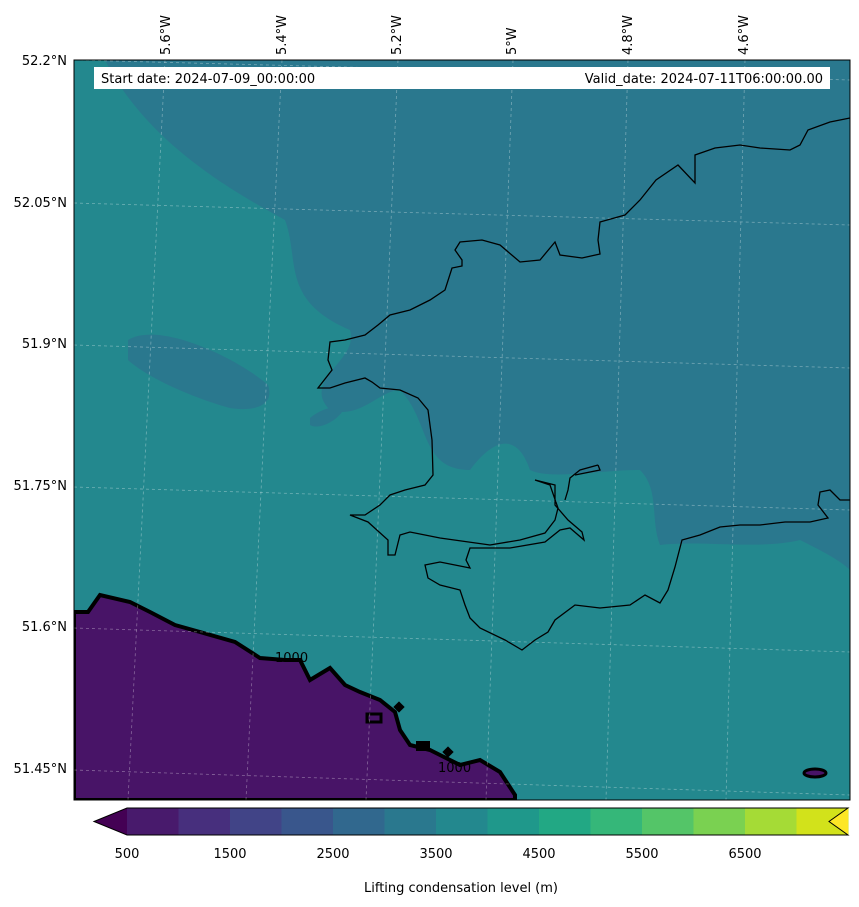  What do you see at coordinates (40, 203) in the screenshot?
I see `lat-label: 52.05°N` at bounding box center [40, 203].